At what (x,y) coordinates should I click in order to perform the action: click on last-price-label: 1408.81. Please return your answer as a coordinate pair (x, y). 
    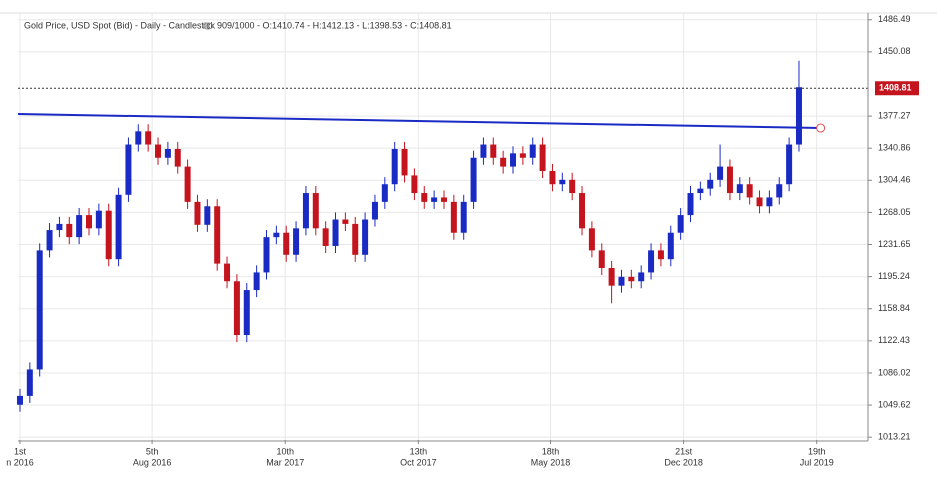
    Looking at the image, I should click on (895, 88).